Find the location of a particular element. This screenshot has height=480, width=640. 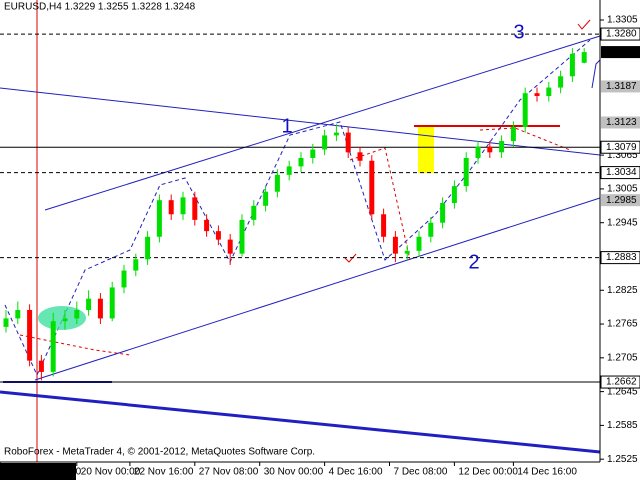

x-tick-label: 22 Nov 16:00 is located at coordinates (164, 472).